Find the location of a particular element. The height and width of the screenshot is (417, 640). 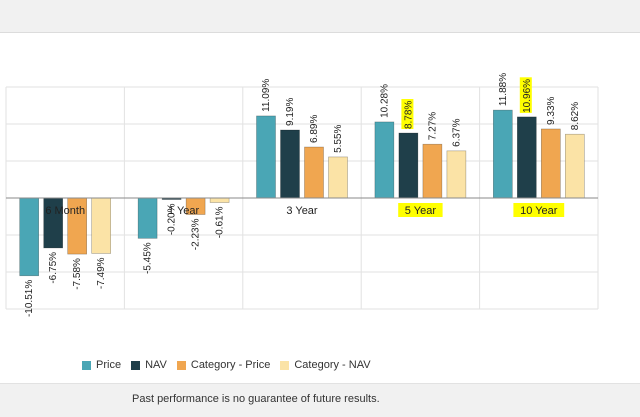

value-label: -5.45% is located at coordinates (148, 258).